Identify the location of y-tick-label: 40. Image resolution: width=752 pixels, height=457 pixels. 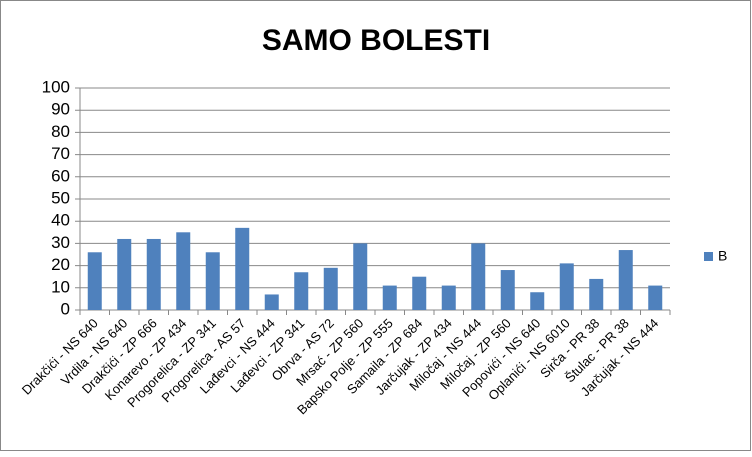
(60, 220).